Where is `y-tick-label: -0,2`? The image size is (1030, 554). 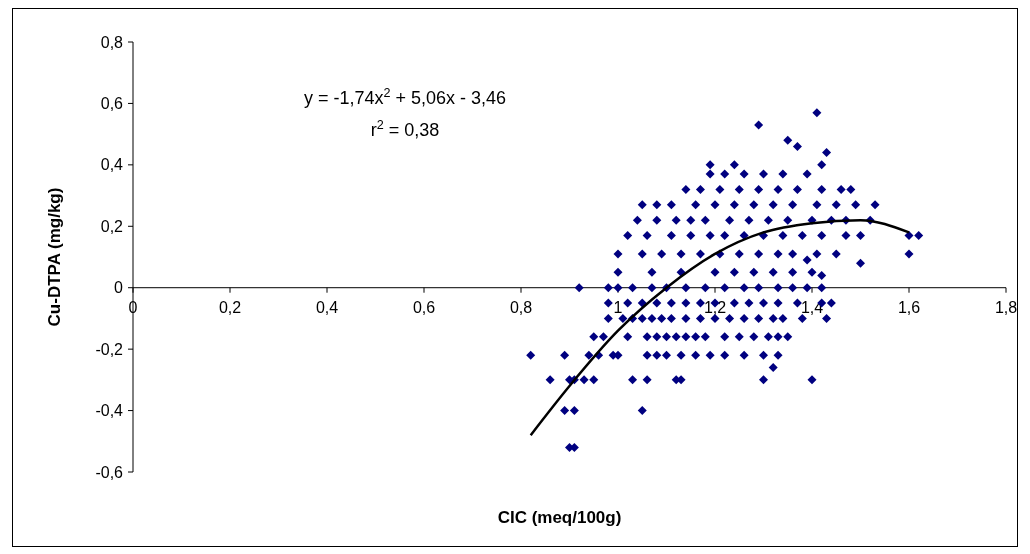
y-tick-label: -0,2 is located at coordinates (109, 349).